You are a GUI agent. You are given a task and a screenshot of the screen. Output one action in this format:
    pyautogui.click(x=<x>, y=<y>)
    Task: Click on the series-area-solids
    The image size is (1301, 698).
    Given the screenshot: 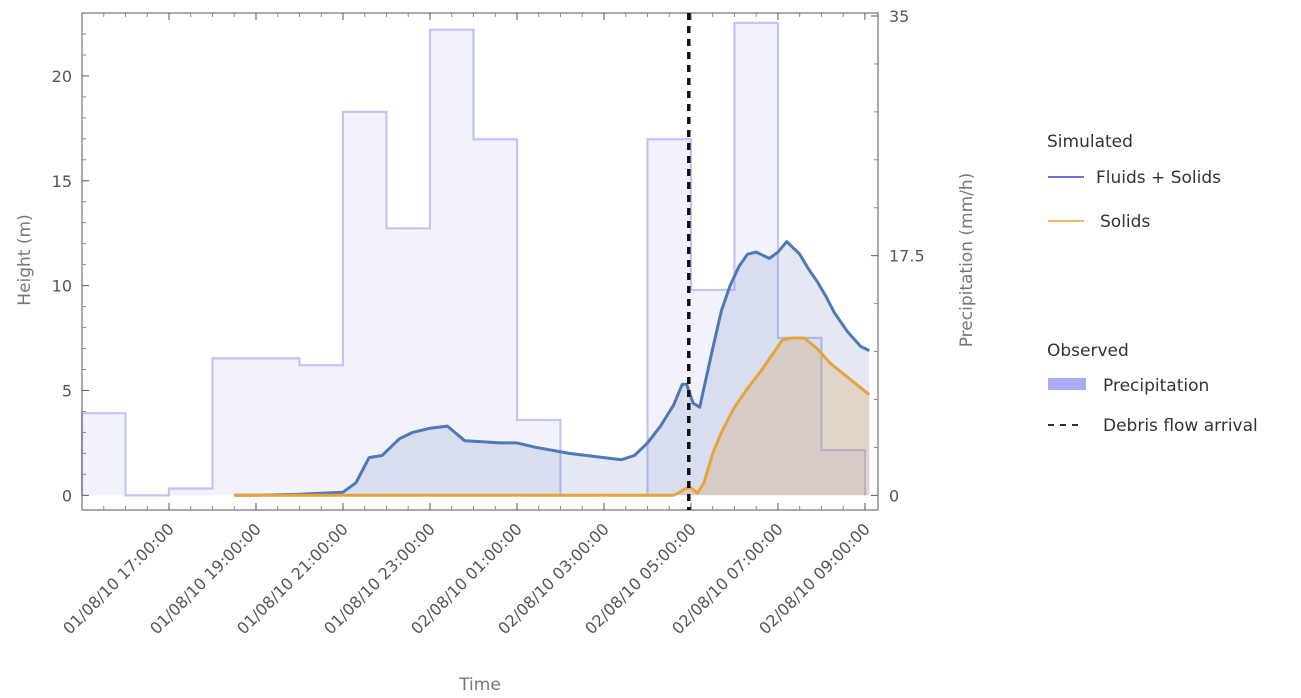 What is the action you would take?
    pyautogui.click(x=552, y=417)
    